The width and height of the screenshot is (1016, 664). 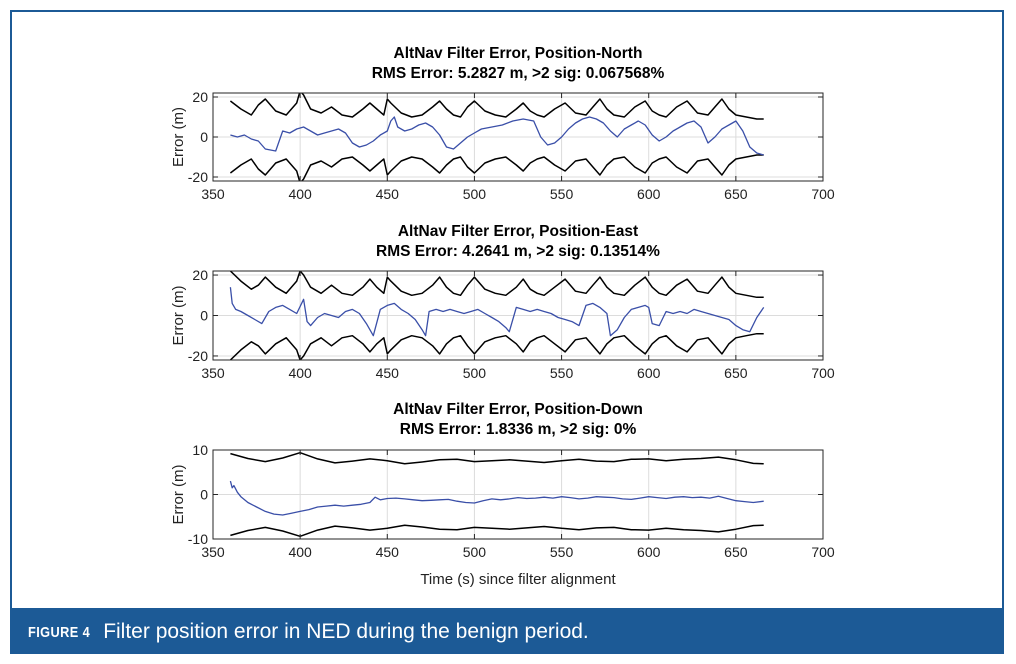 What do you see at coordinates (518, 231) in the screenshot?
I see `chart-title: AltNav Filter Error, Position-East` at bounding box center [518, 231].